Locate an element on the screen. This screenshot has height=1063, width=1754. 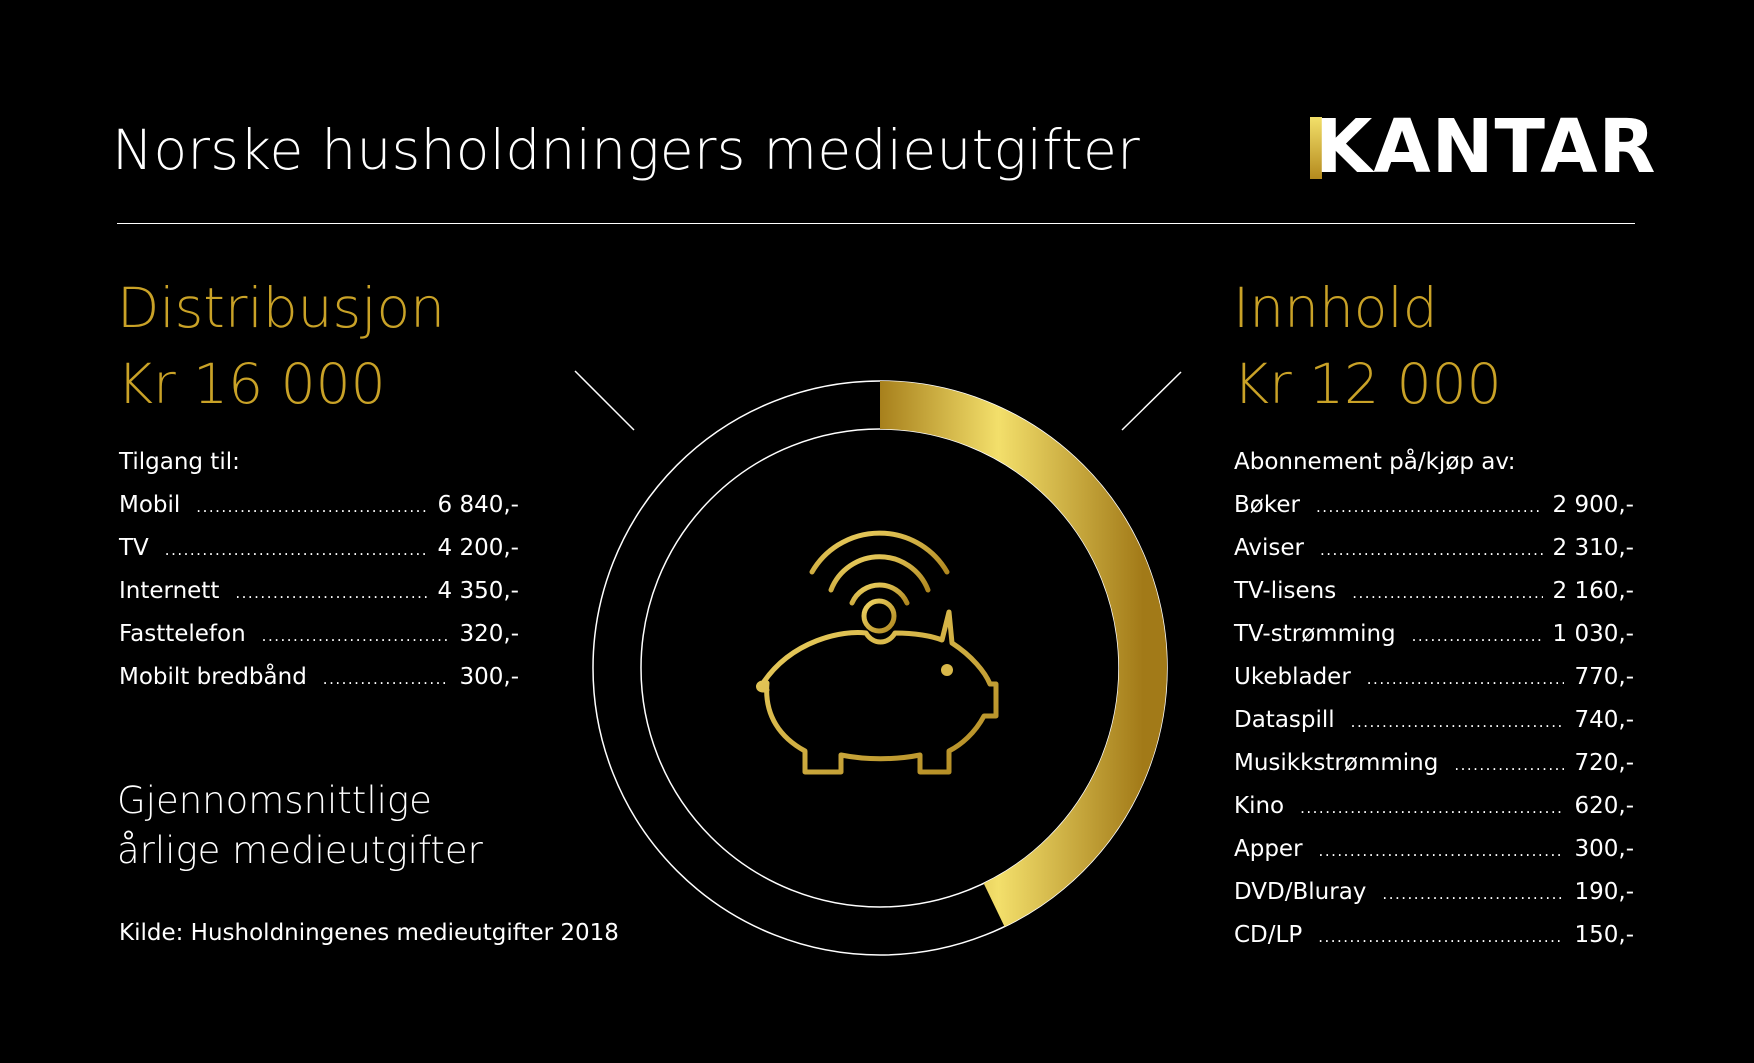
content-item-value: 190,- is located at coordinates (1604, 892).